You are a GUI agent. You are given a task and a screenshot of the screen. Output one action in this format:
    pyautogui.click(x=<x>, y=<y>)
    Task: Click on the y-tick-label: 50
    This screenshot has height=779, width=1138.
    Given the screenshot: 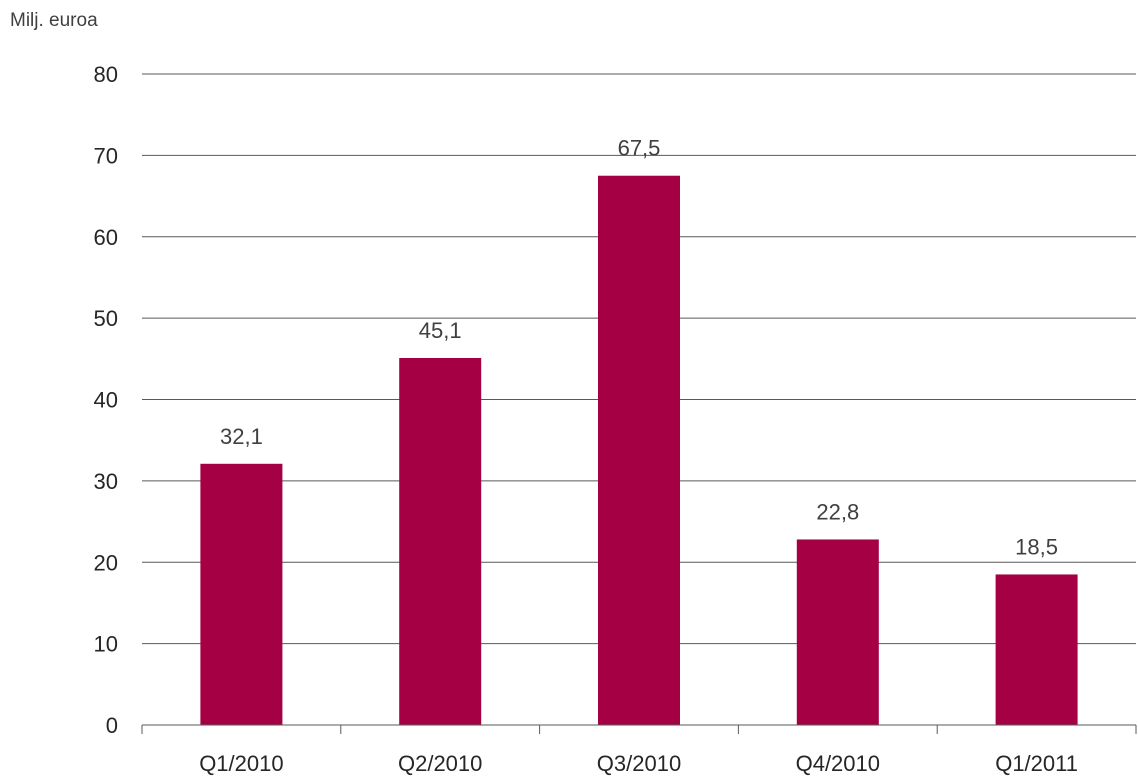 What is the action you would take?
    pyautogui.click(x=106, y=318)
    